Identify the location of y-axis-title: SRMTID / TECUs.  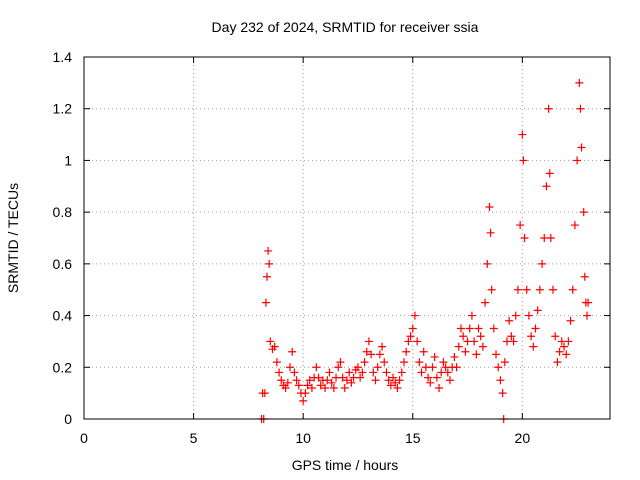
(13, 238).